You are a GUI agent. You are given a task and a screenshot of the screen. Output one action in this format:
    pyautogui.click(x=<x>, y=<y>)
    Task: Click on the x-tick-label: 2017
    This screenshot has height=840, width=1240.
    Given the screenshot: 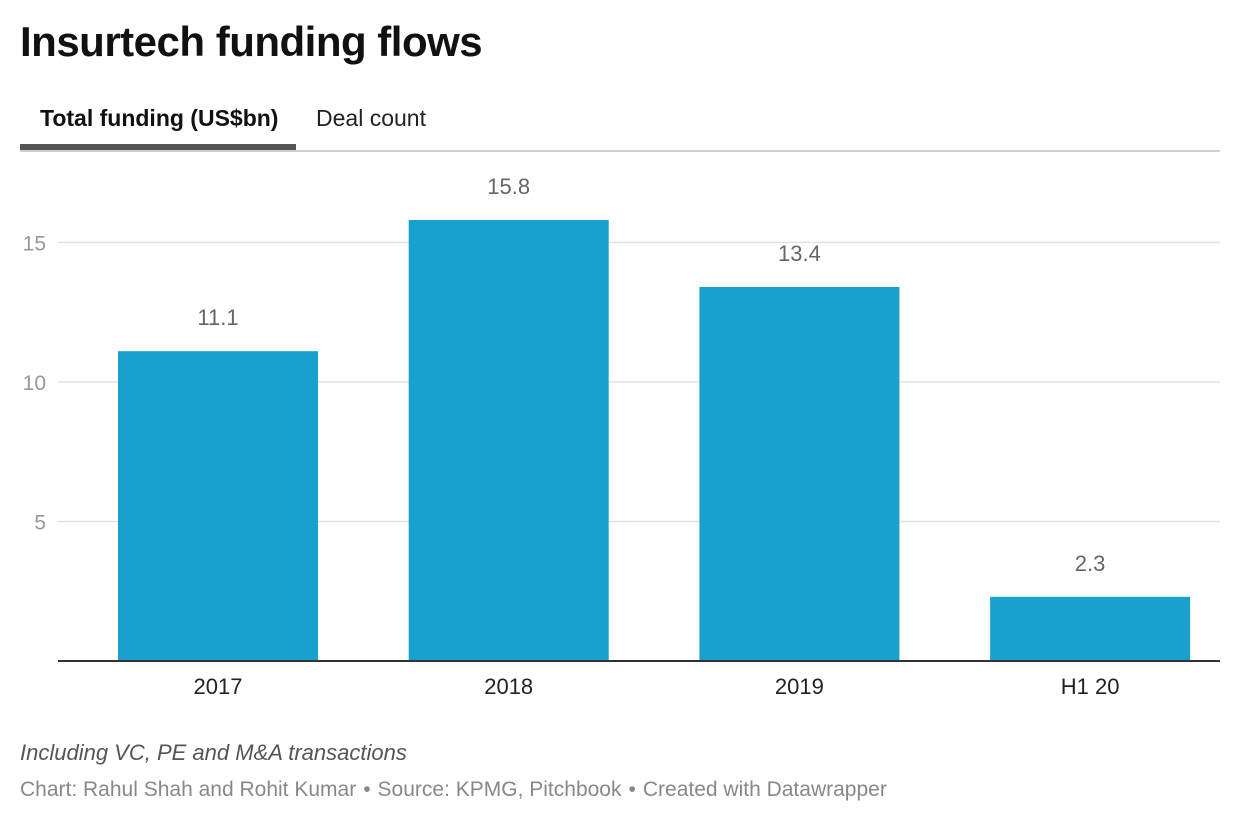 What is the action you would take?
    pyautogui.click(x=218, y=686)
    